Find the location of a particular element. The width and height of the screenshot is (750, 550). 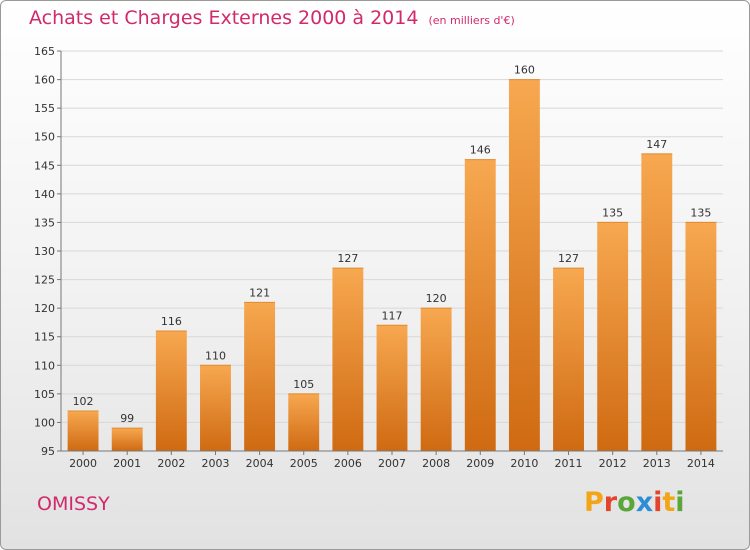

x-tick-label: 2012 is located at coordinates (613, 463).